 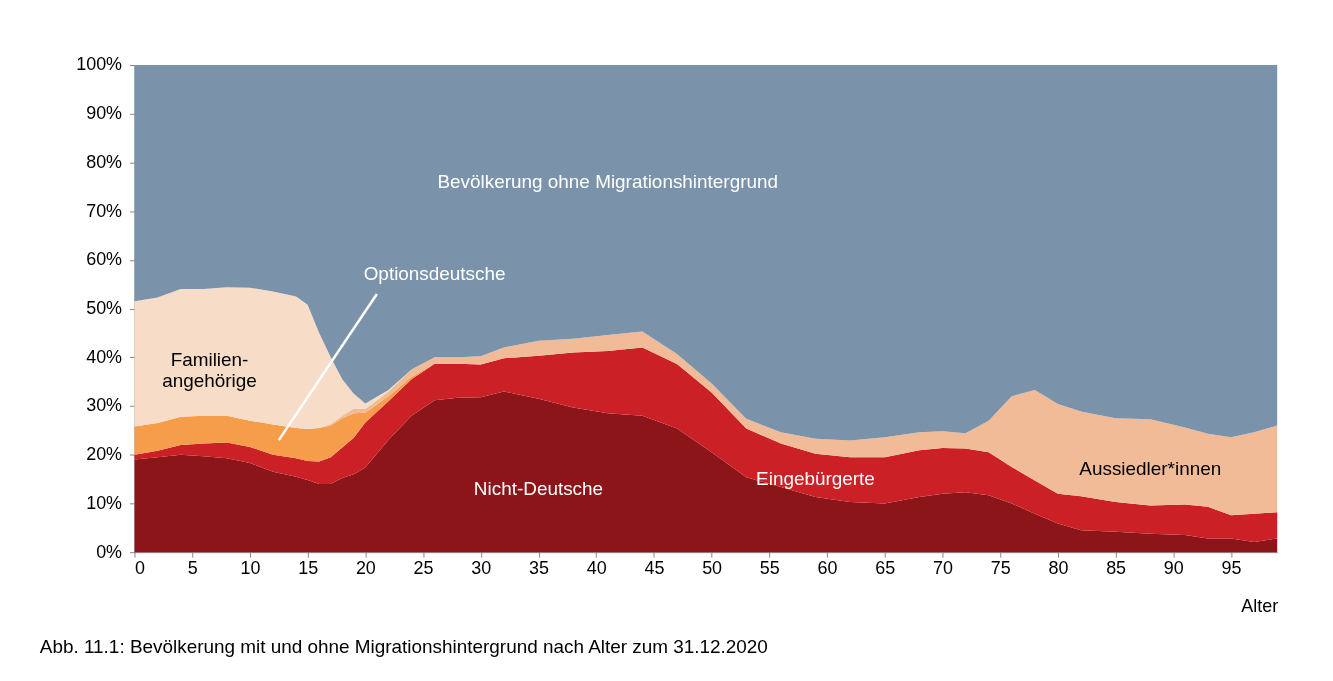 What do you see at coordinates (139, 567) in the screenshot?
I see `x-tick-label: 0` at bounding box center [139, 567].